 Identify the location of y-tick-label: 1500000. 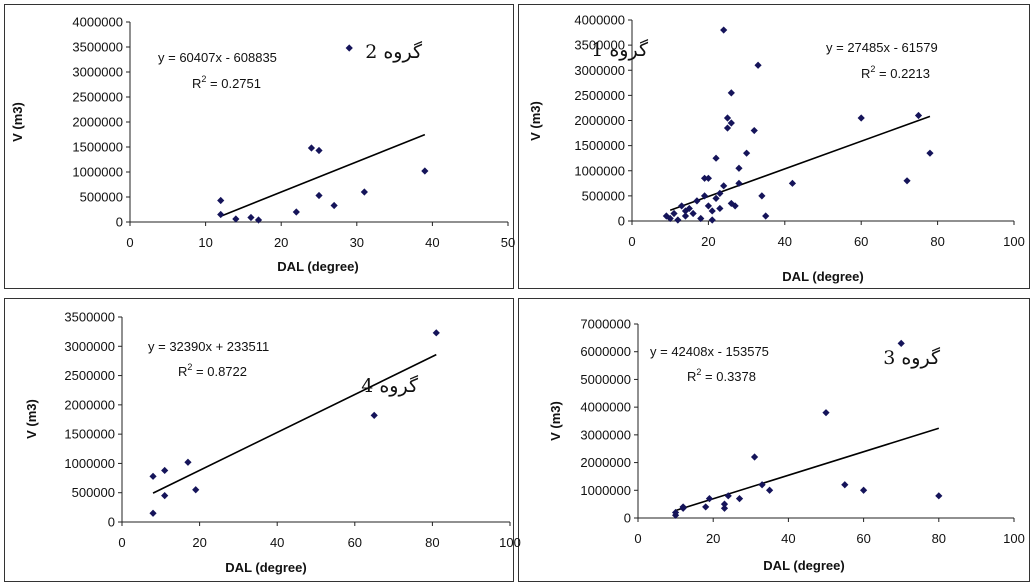
(599, 145).